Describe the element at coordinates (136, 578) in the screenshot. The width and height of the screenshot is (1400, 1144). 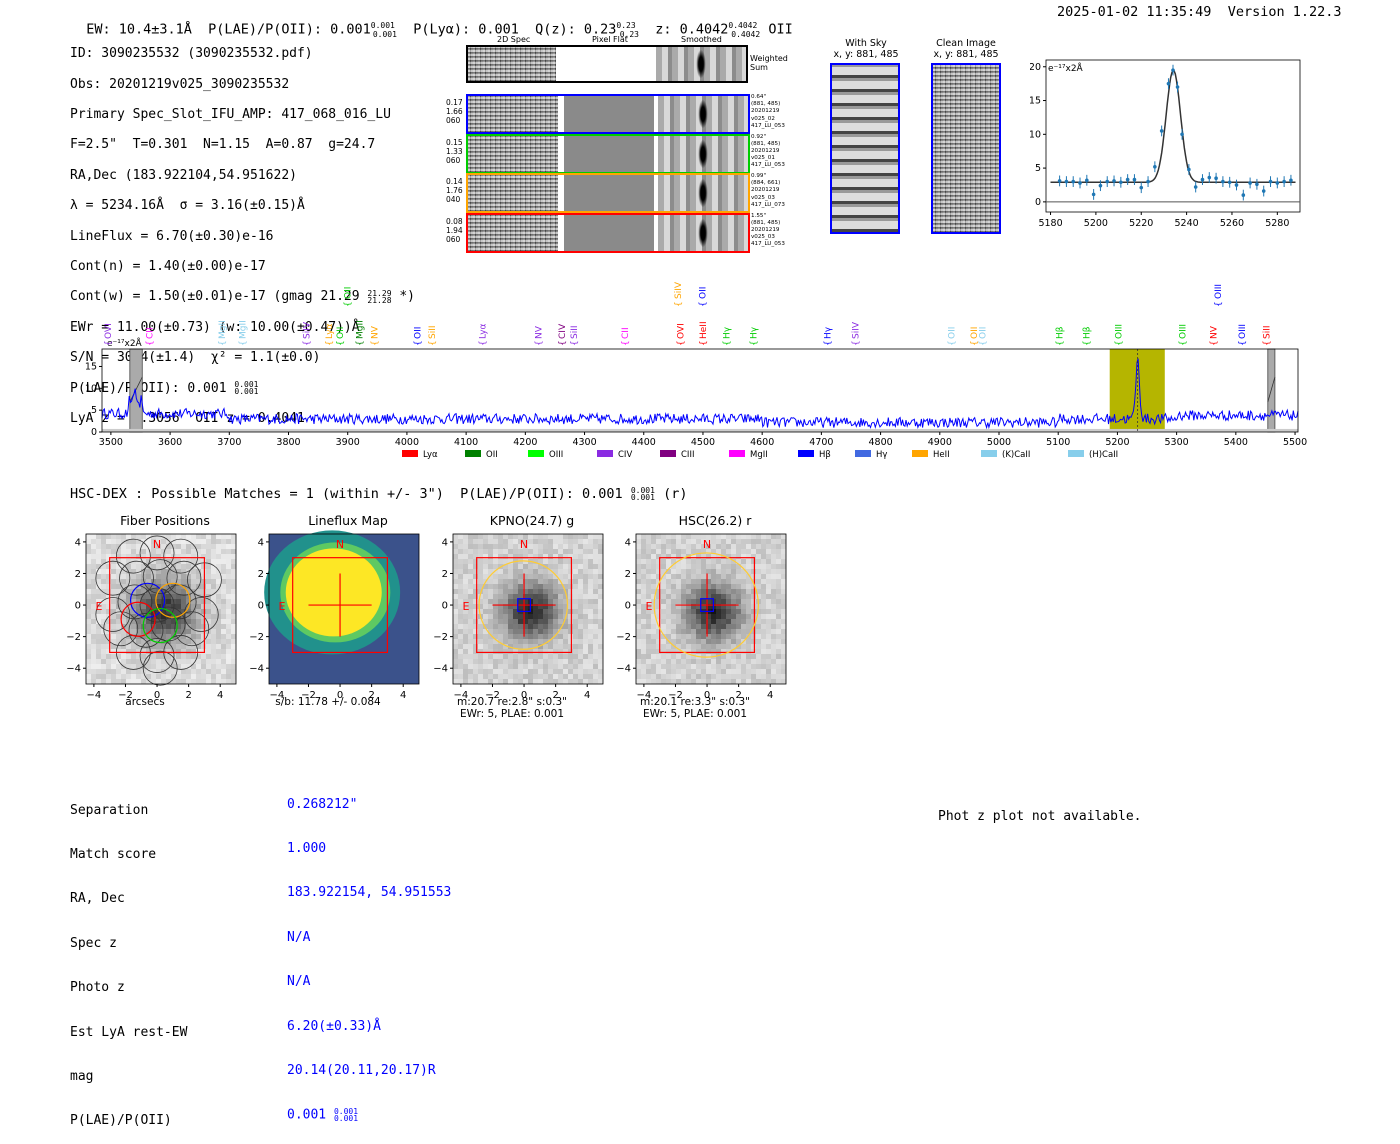
I see `fiber-circle` at that location.